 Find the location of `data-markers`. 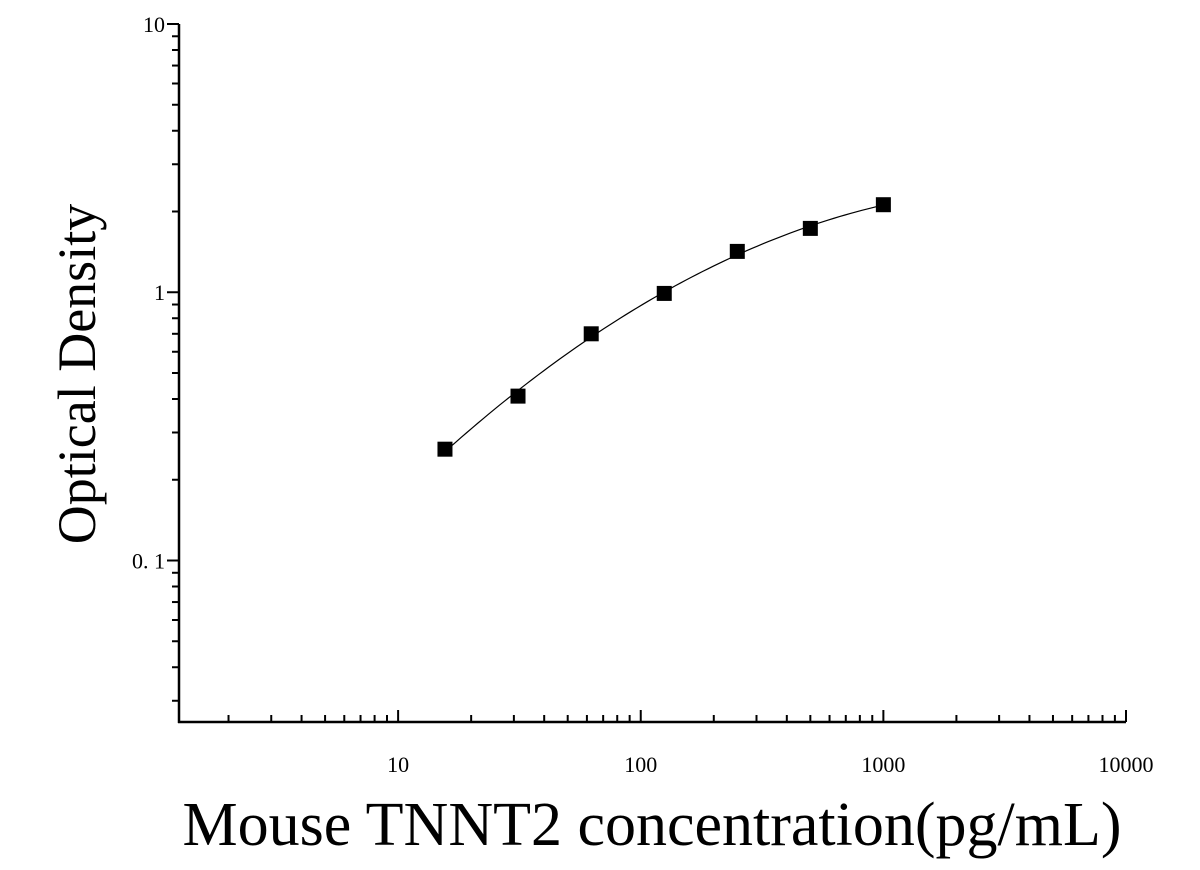

data-markers is located at coordinates (664, 327).